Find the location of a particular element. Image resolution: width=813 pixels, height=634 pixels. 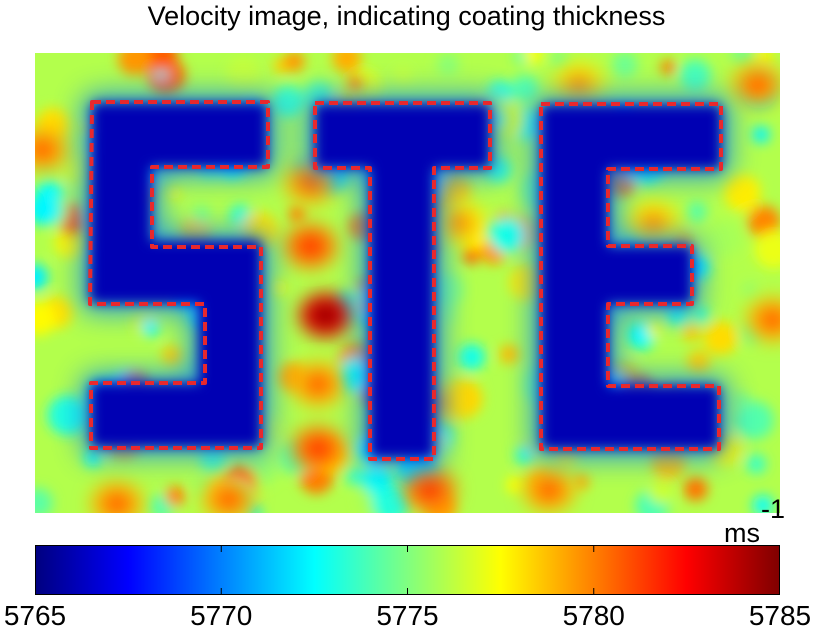

colorbar-gradient is located at coordinates (407, 570).